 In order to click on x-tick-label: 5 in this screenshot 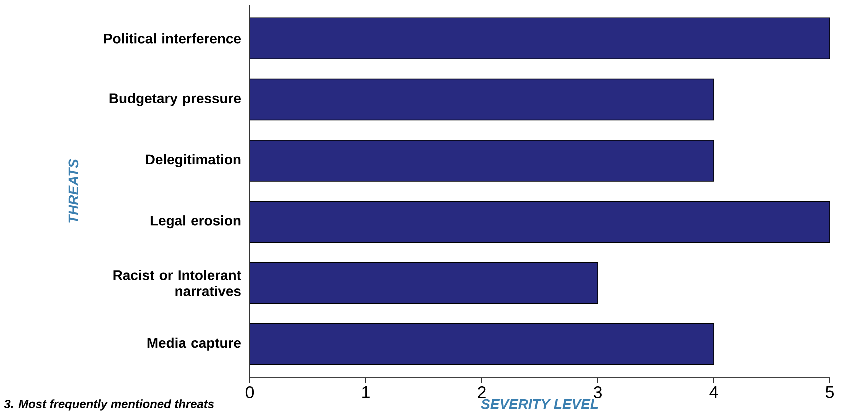, I will do `click(830, 392)`.